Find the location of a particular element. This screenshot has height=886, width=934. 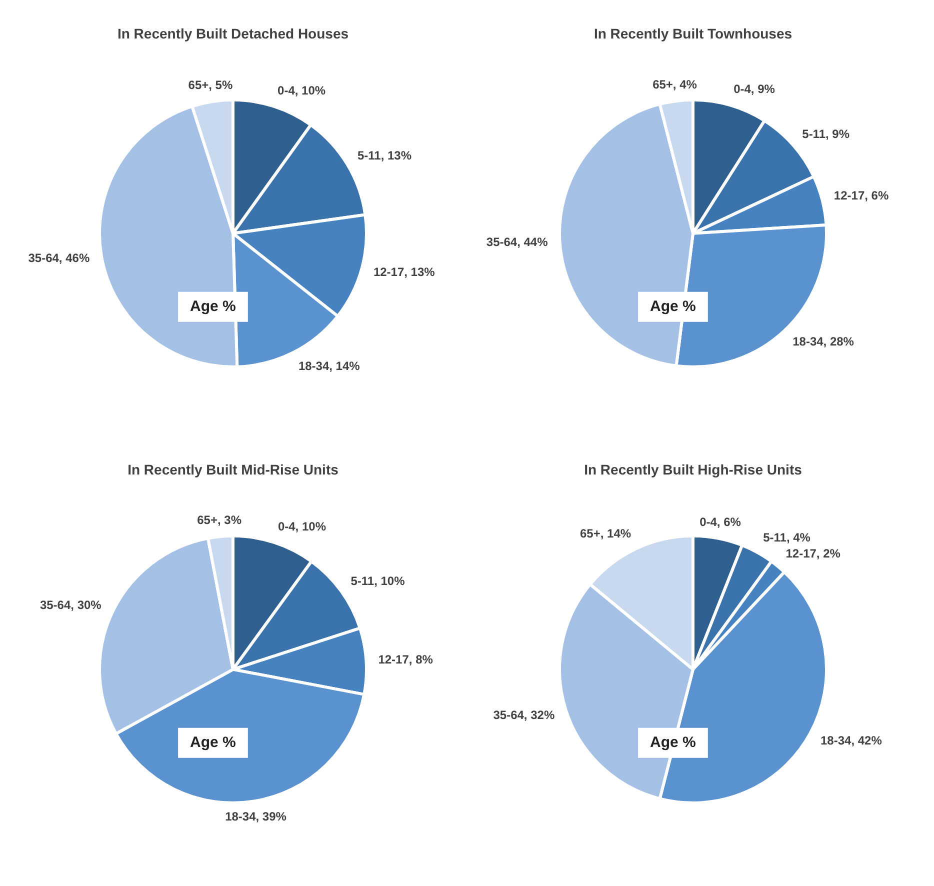

slice-label: 18-34, 42% is located at coordinates (851, 741).